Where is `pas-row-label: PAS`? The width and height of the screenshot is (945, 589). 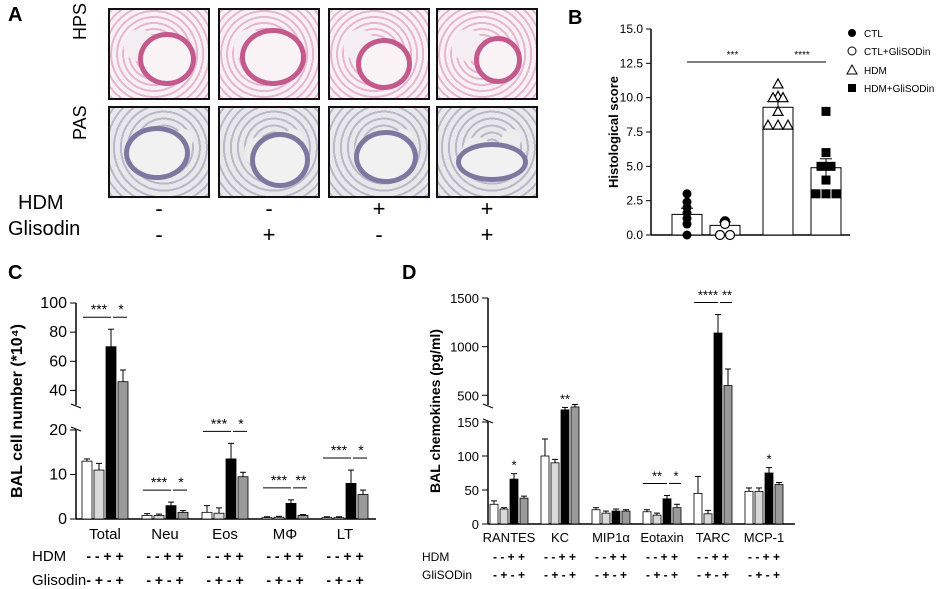
pas-row-label: PAS is located at coordinates (80, 122).